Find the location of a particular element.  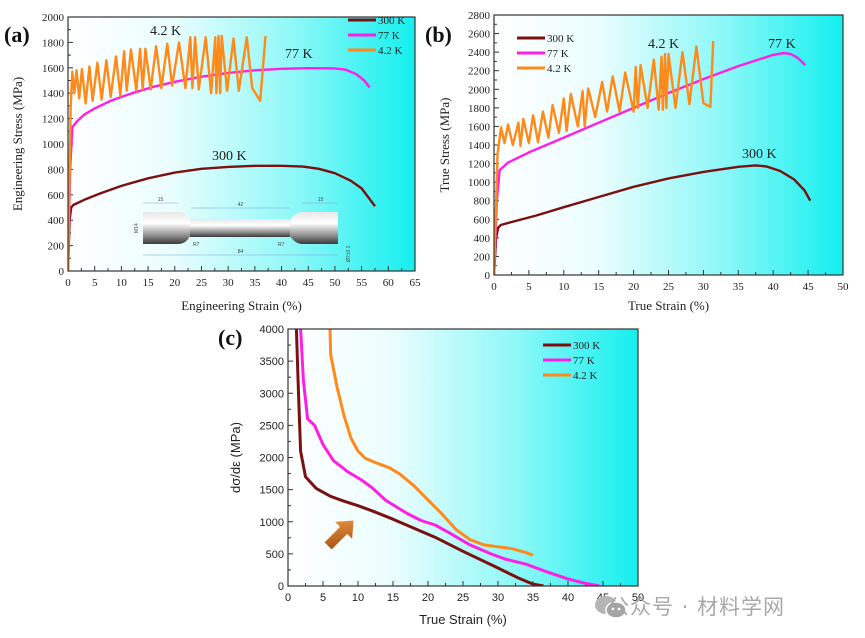

specimen-grip-left is located at coordinates (160, 228).